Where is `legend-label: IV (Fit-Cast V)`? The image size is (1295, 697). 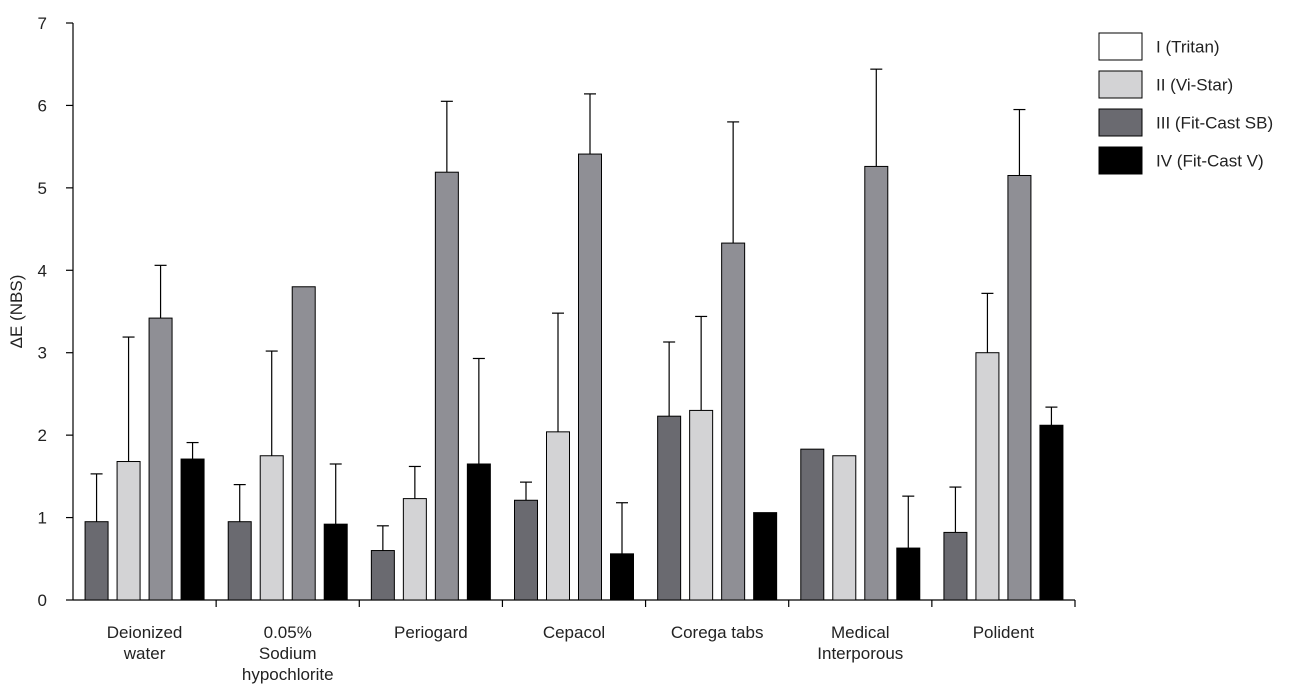 legend-label: IV (Fit-Cast V) is located at coordinates (1210, 161).